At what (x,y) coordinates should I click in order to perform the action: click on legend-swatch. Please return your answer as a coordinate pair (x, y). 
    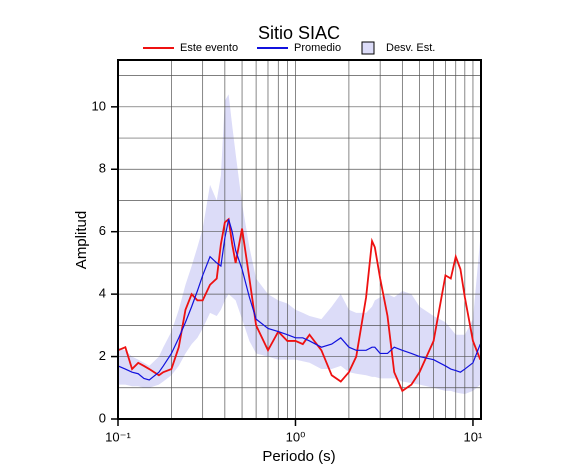
    Looking at the image, I should click on (368, 48).